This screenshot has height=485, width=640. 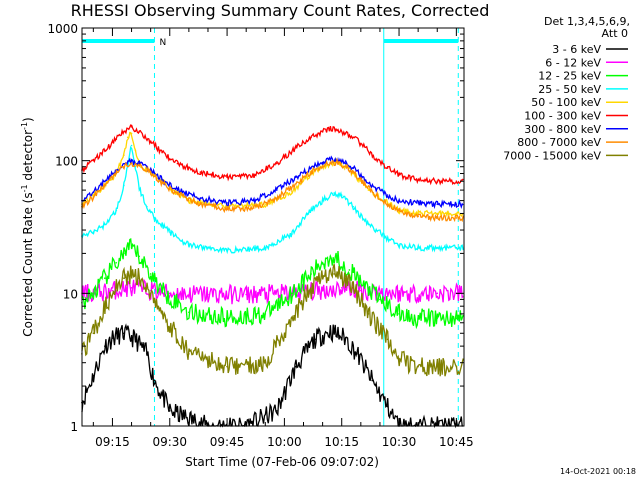 What do you see at coordinates (341, 442) in the screenshot?
I see `x-tick-label-4: 10:15` at bounding box center [341, 442].